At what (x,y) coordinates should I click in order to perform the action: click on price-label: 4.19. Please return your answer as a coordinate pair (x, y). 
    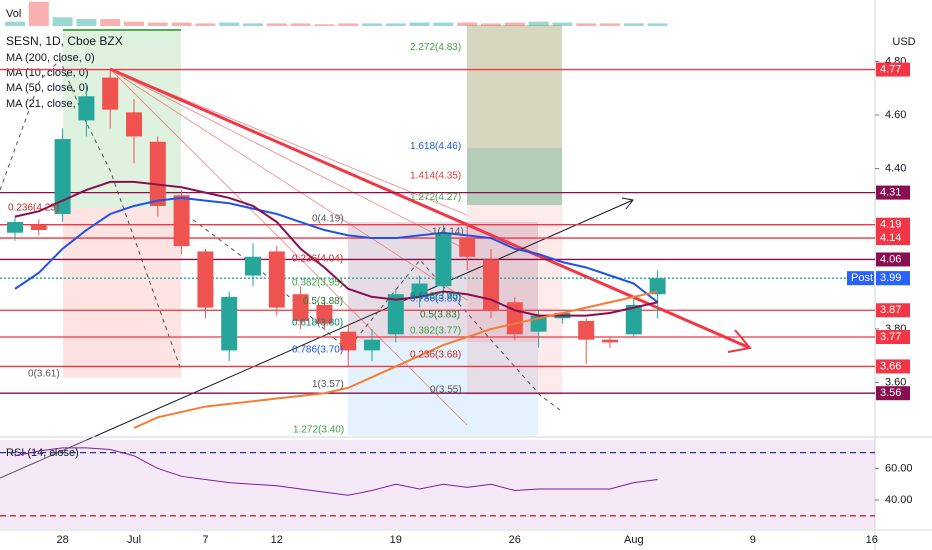
    Looking at the image, I should click on (890, 225).